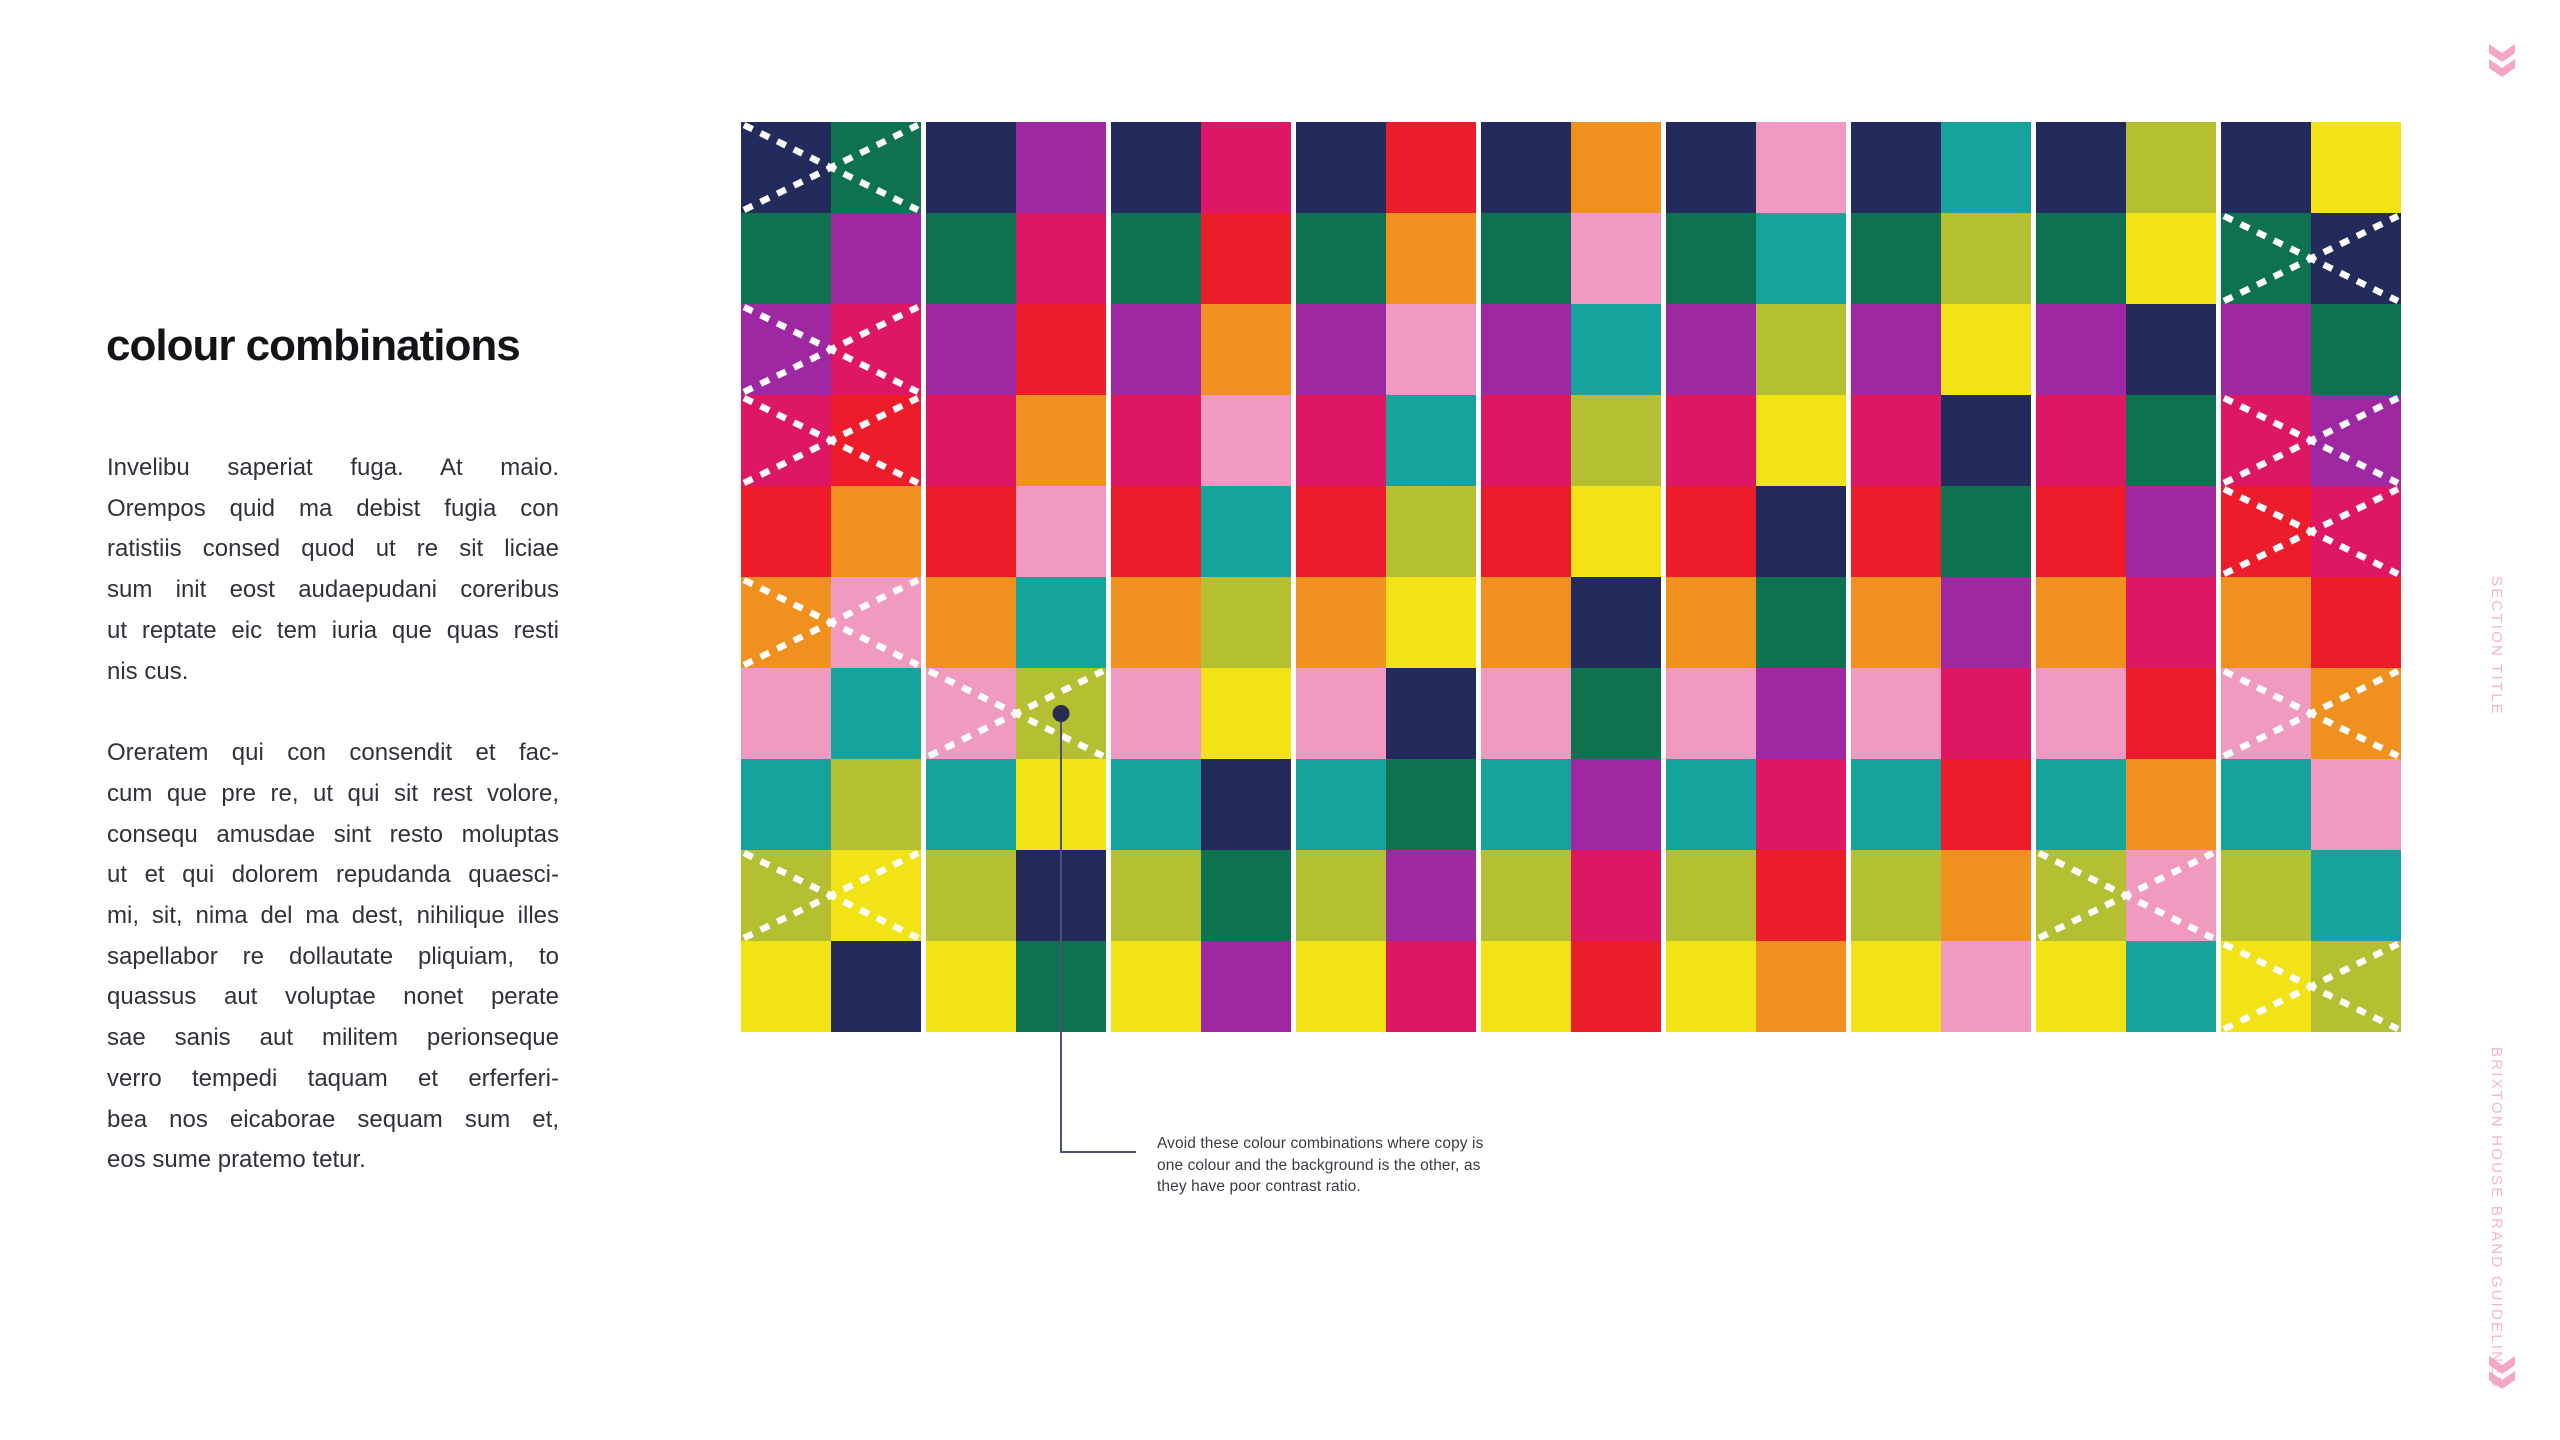 This screenshot has height=1440, width=2560. What do you see at coordinates (1941, 349) in the screenshot?
I see `colour-pair-purple-yellow` at bounding box center [1941, 349].